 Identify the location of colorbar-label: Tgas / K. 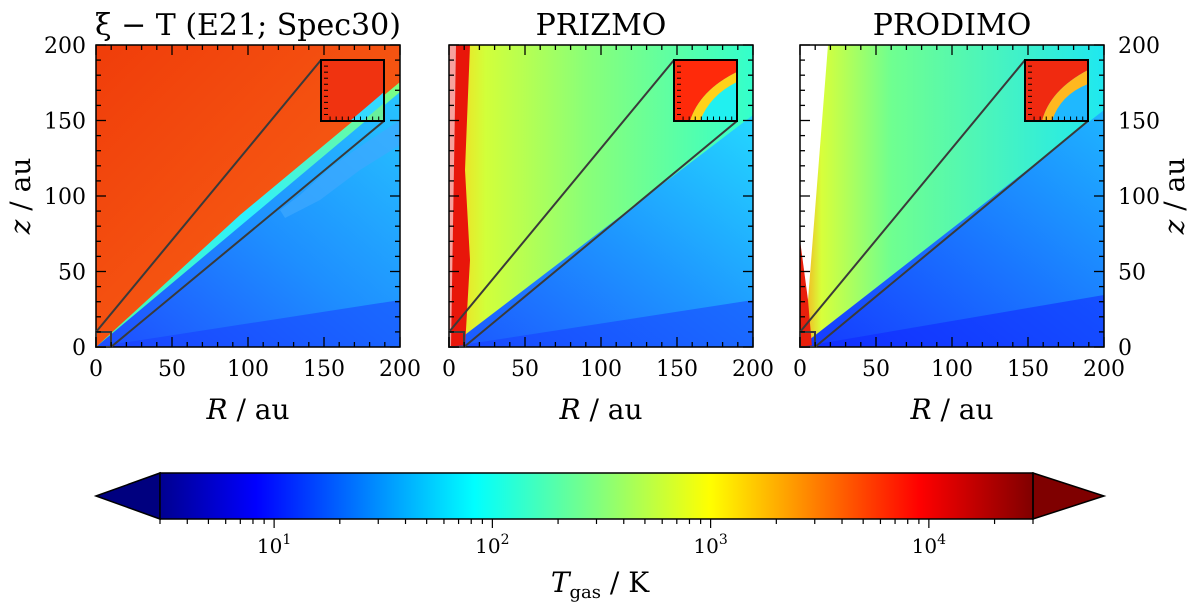
(600, 584).